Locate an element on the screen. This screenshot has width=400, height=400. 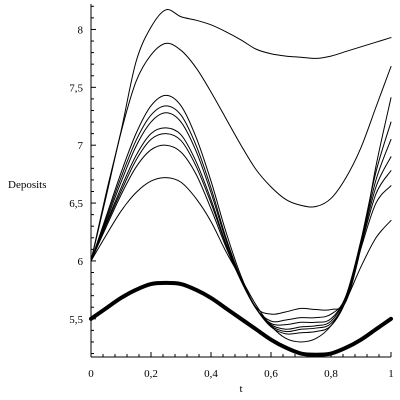
y-axis-label: Deposits is located at coordinates (27, 185).